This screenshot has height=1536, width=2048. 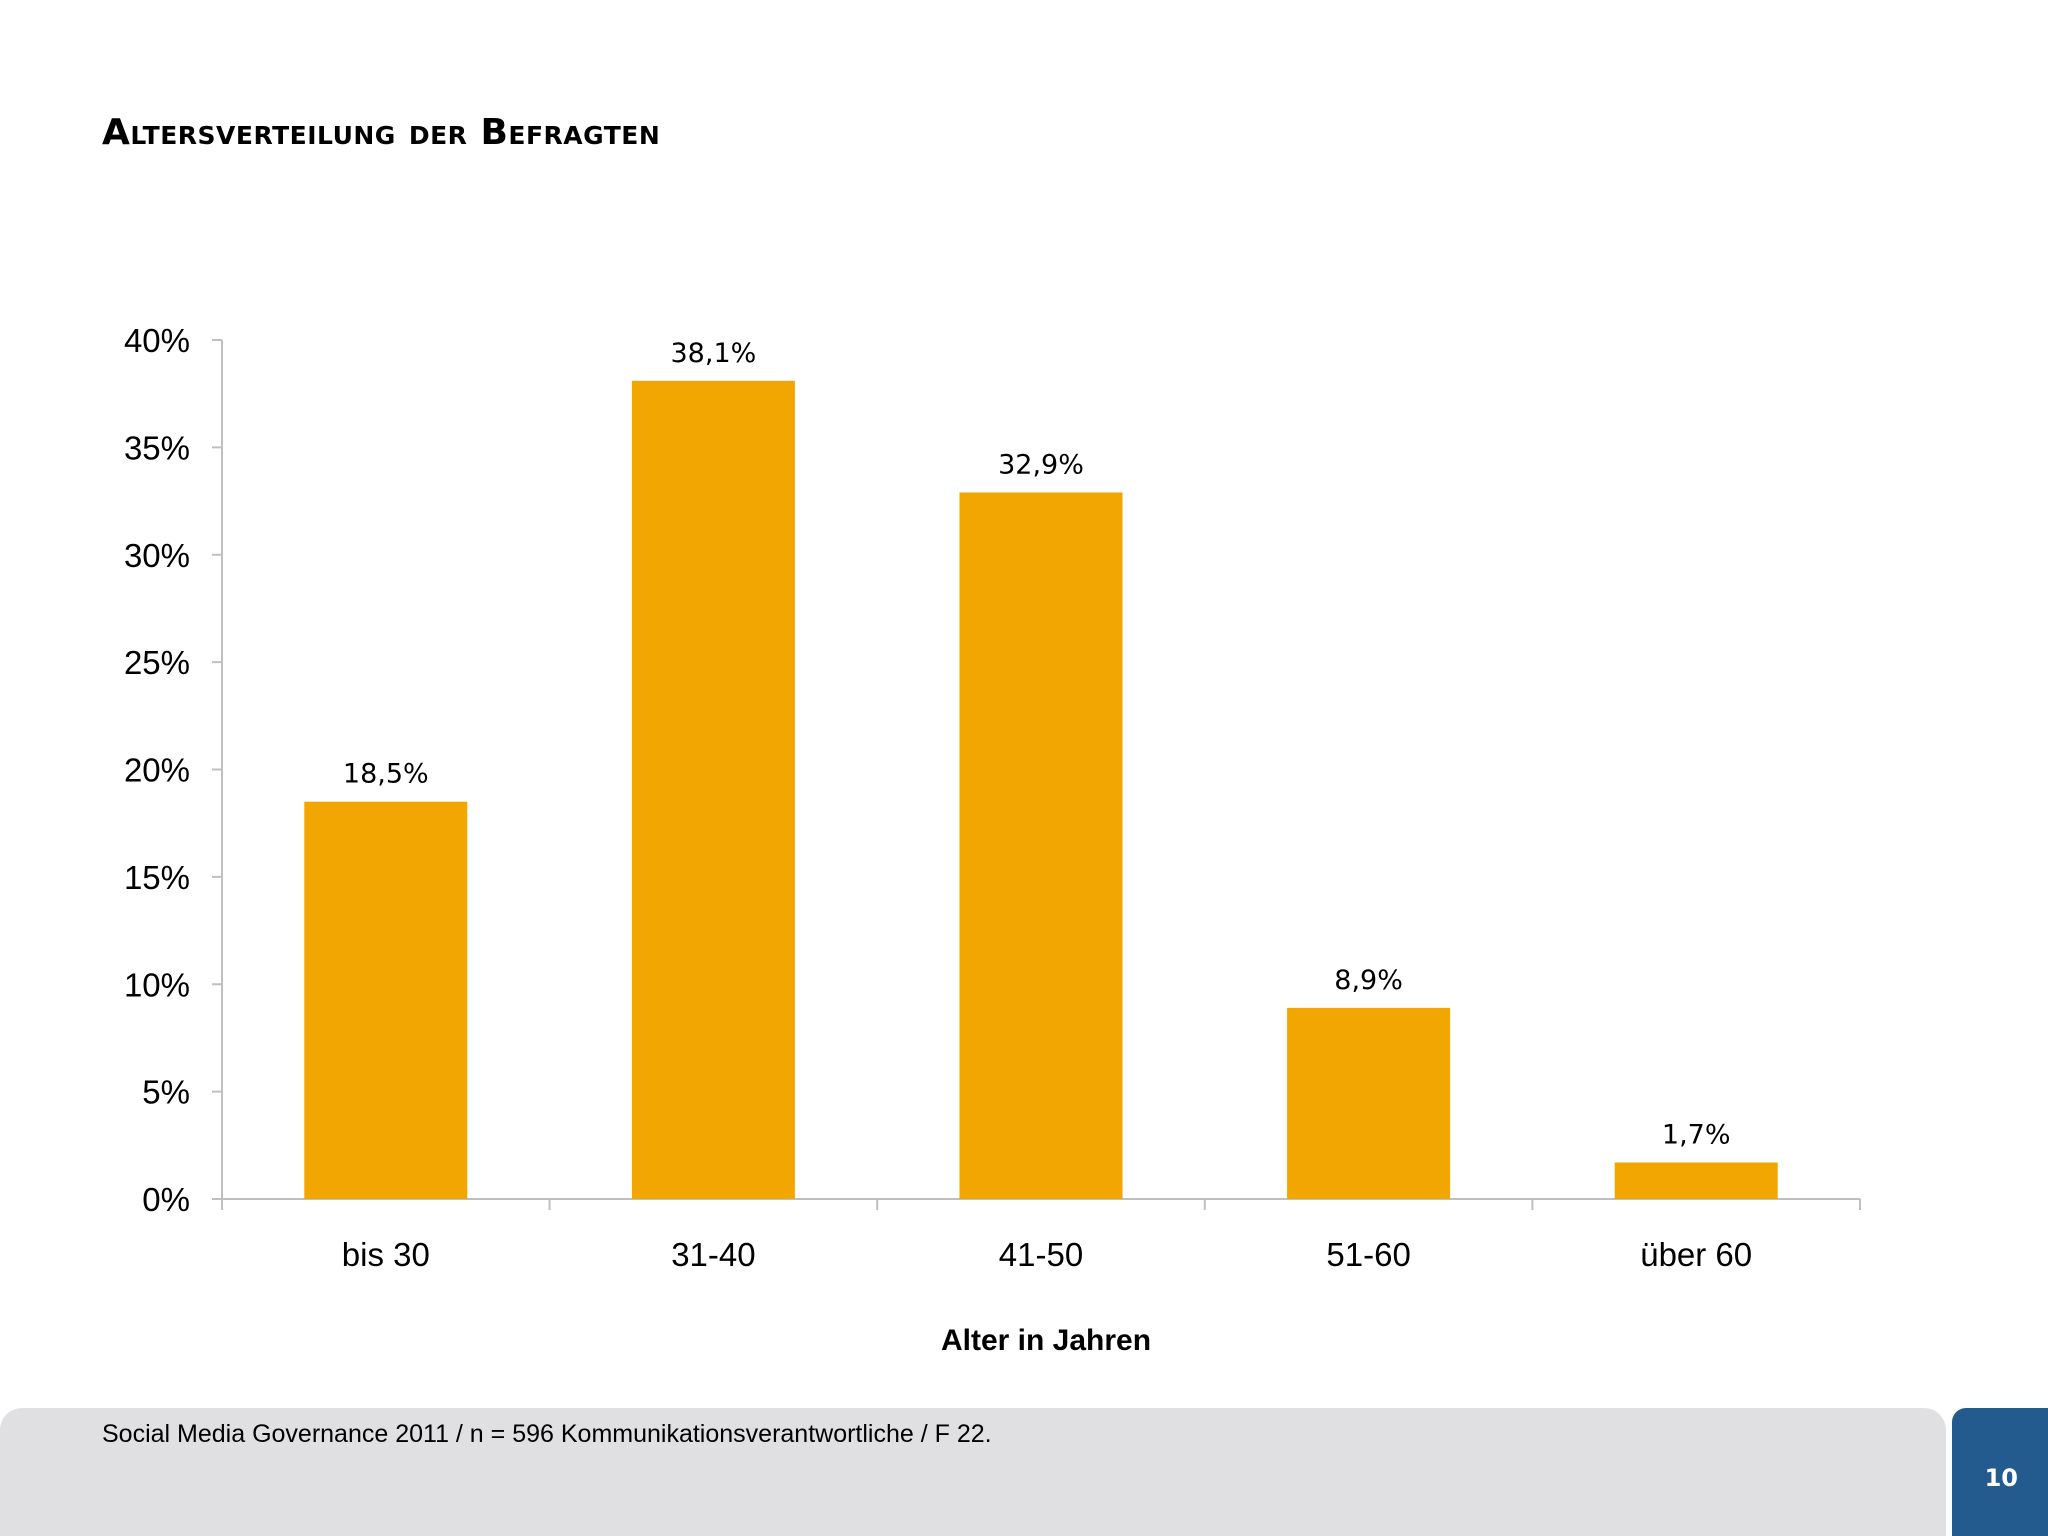 I want to click on y-axis: 0% 5% 10% 15% 20% 25% 30% 35% 40%, so click(x=173, y=770).